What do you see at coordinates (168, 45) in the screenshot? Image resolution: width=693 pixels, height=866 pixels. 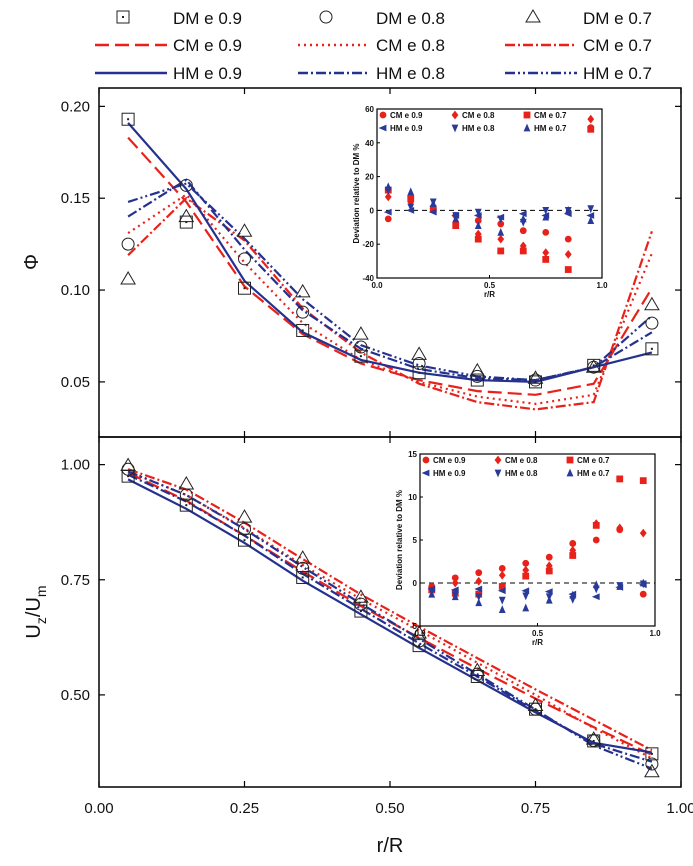 I see `legend-item-cm-e-0-9: CM e 0.9` at bounding box center [168, 45].